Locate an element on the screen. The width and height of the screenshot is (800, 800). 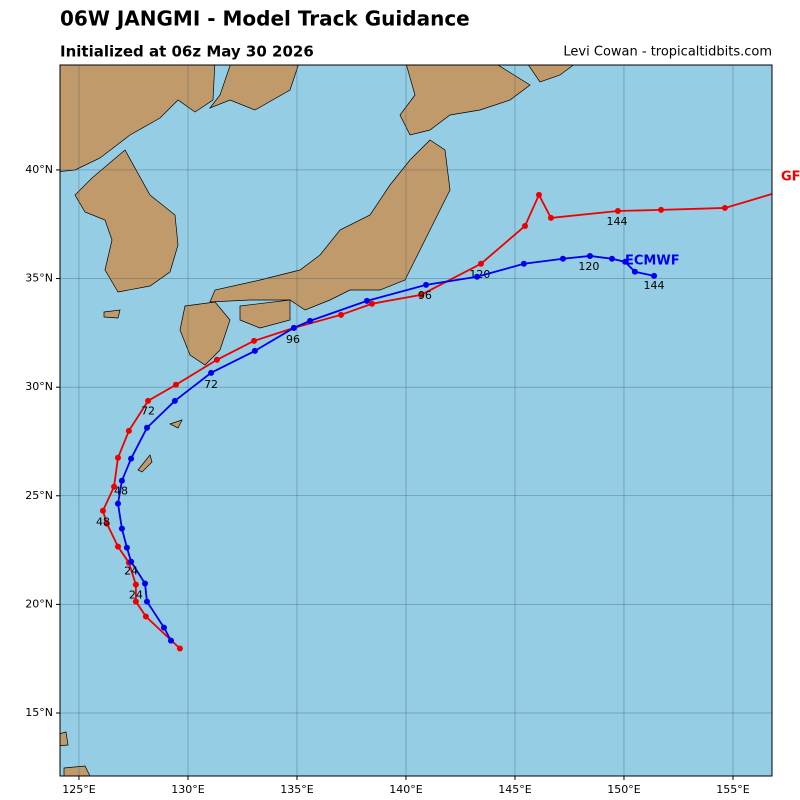
honshu is located at coordinates (330, 225).